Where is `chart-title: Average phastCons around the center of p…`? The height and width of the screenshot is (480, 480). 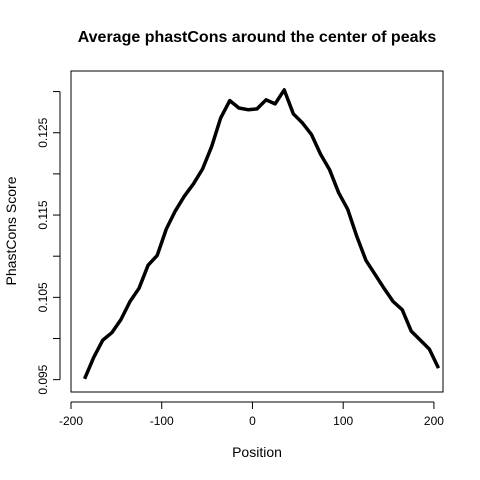
chart-title: Average phastCons around the center of p… is located at coordinates (257, 37).